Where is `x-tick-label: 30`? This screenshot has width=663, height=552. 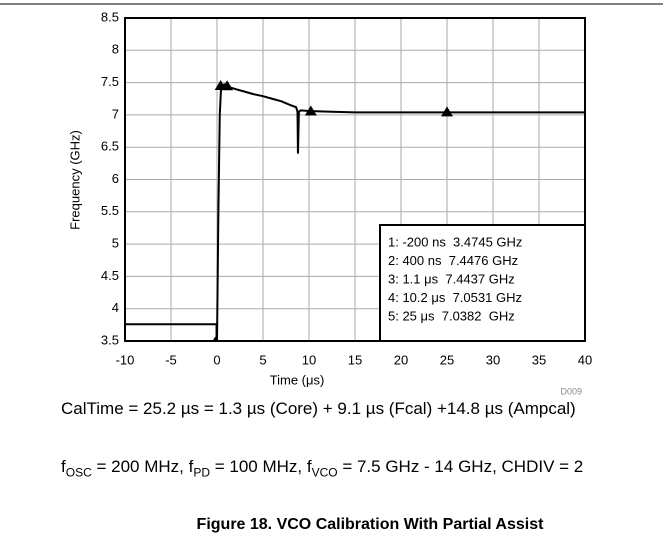
x-tick-label: 30 is located at coordinates (493, 359).